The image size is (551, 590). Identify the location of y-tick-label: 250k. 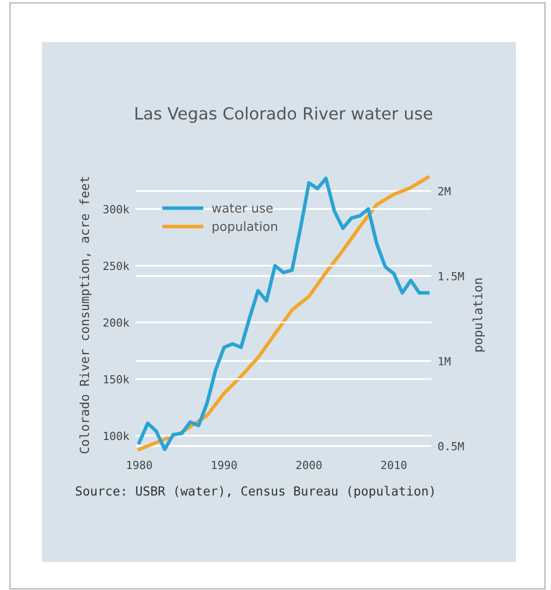
(117, 265).